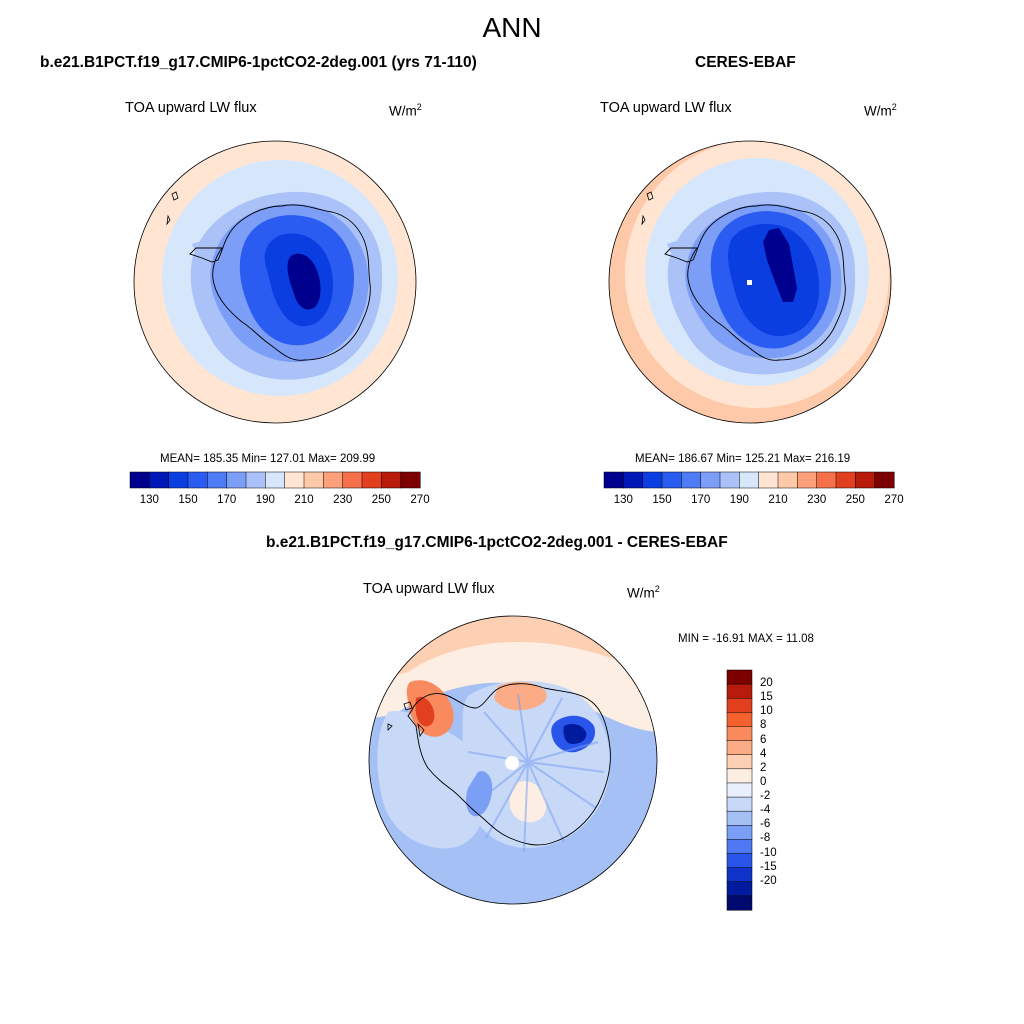 Image resolution: width=1024 pixels, height=1024 pixels. What do you see at coordinates (405, 110) in the screenshot?
I see `panel1-units: W/m2` at bounding box center [405, 110].